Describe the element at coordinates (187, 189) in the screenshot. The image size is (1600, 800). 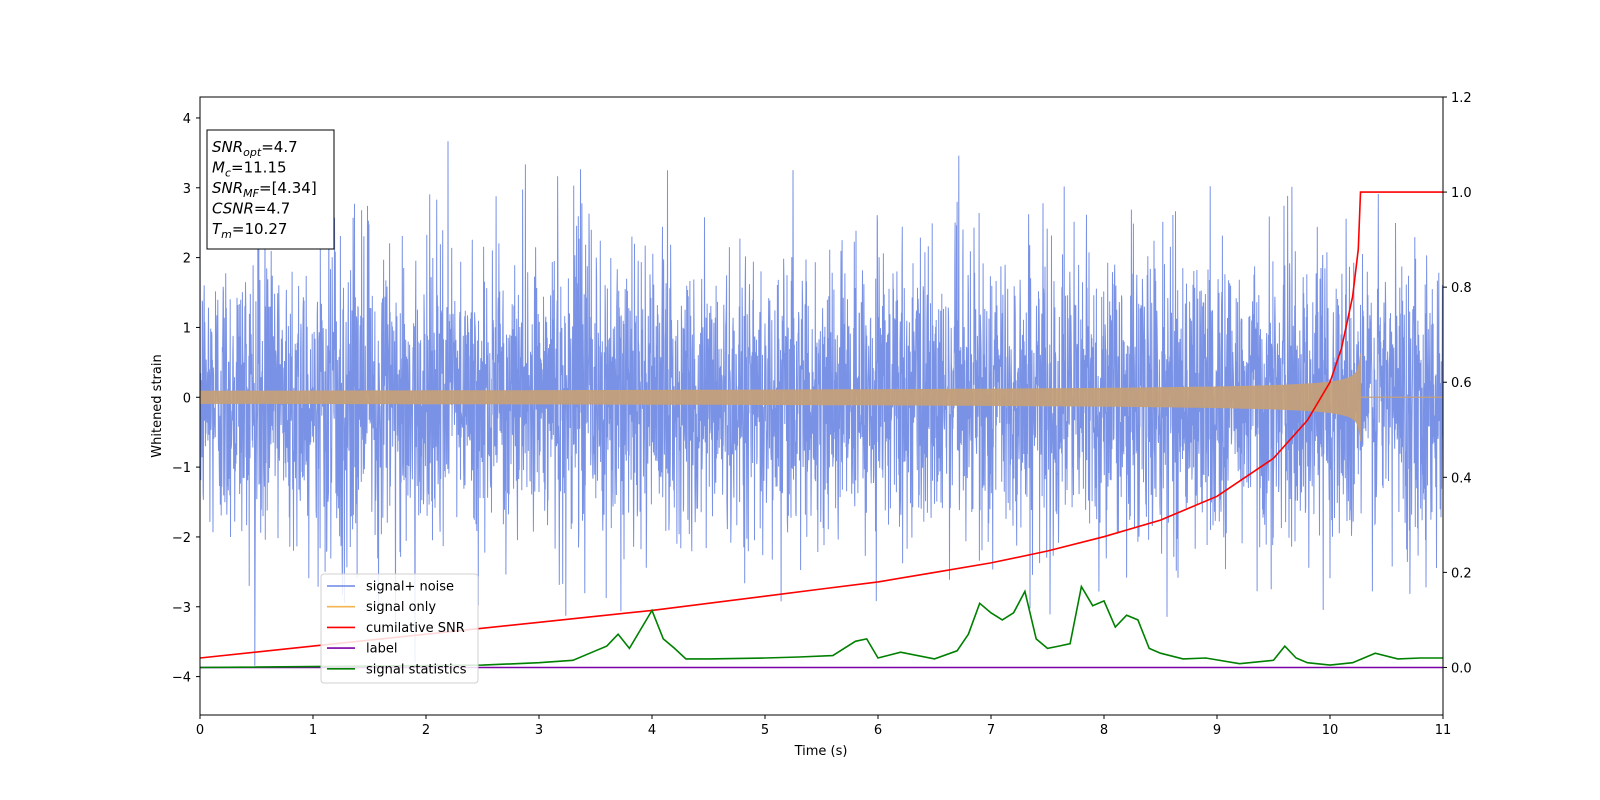
I see `y-tick-label: 3` at that location.